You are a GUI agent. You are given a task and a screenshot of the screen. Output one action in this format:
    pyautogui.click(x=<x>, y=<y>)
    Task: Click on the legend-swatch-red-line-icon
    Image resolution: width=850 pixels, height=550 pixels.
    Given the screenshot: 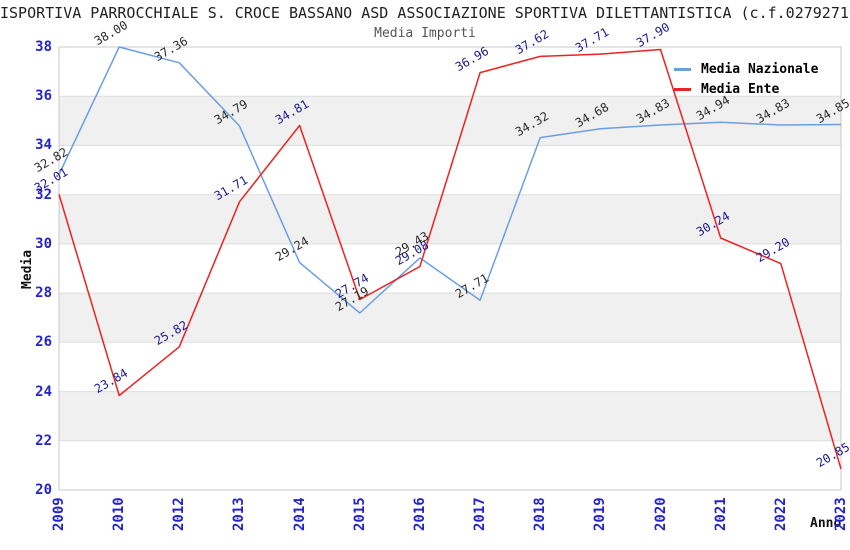 What is the action you would take?
    pyautogui.click(x=682, y=89)
    